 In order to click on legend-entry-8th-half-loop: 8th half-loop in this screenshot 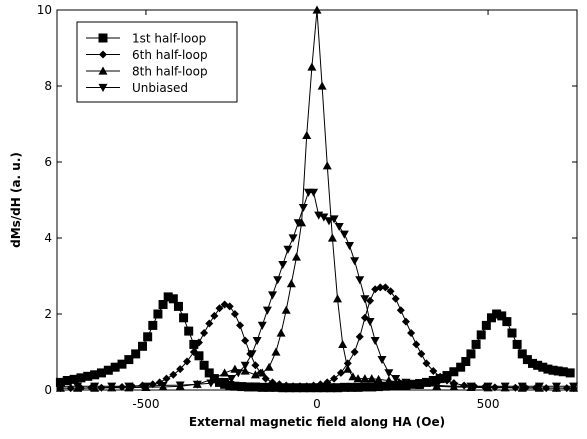, I will do `click(147, 72)`.